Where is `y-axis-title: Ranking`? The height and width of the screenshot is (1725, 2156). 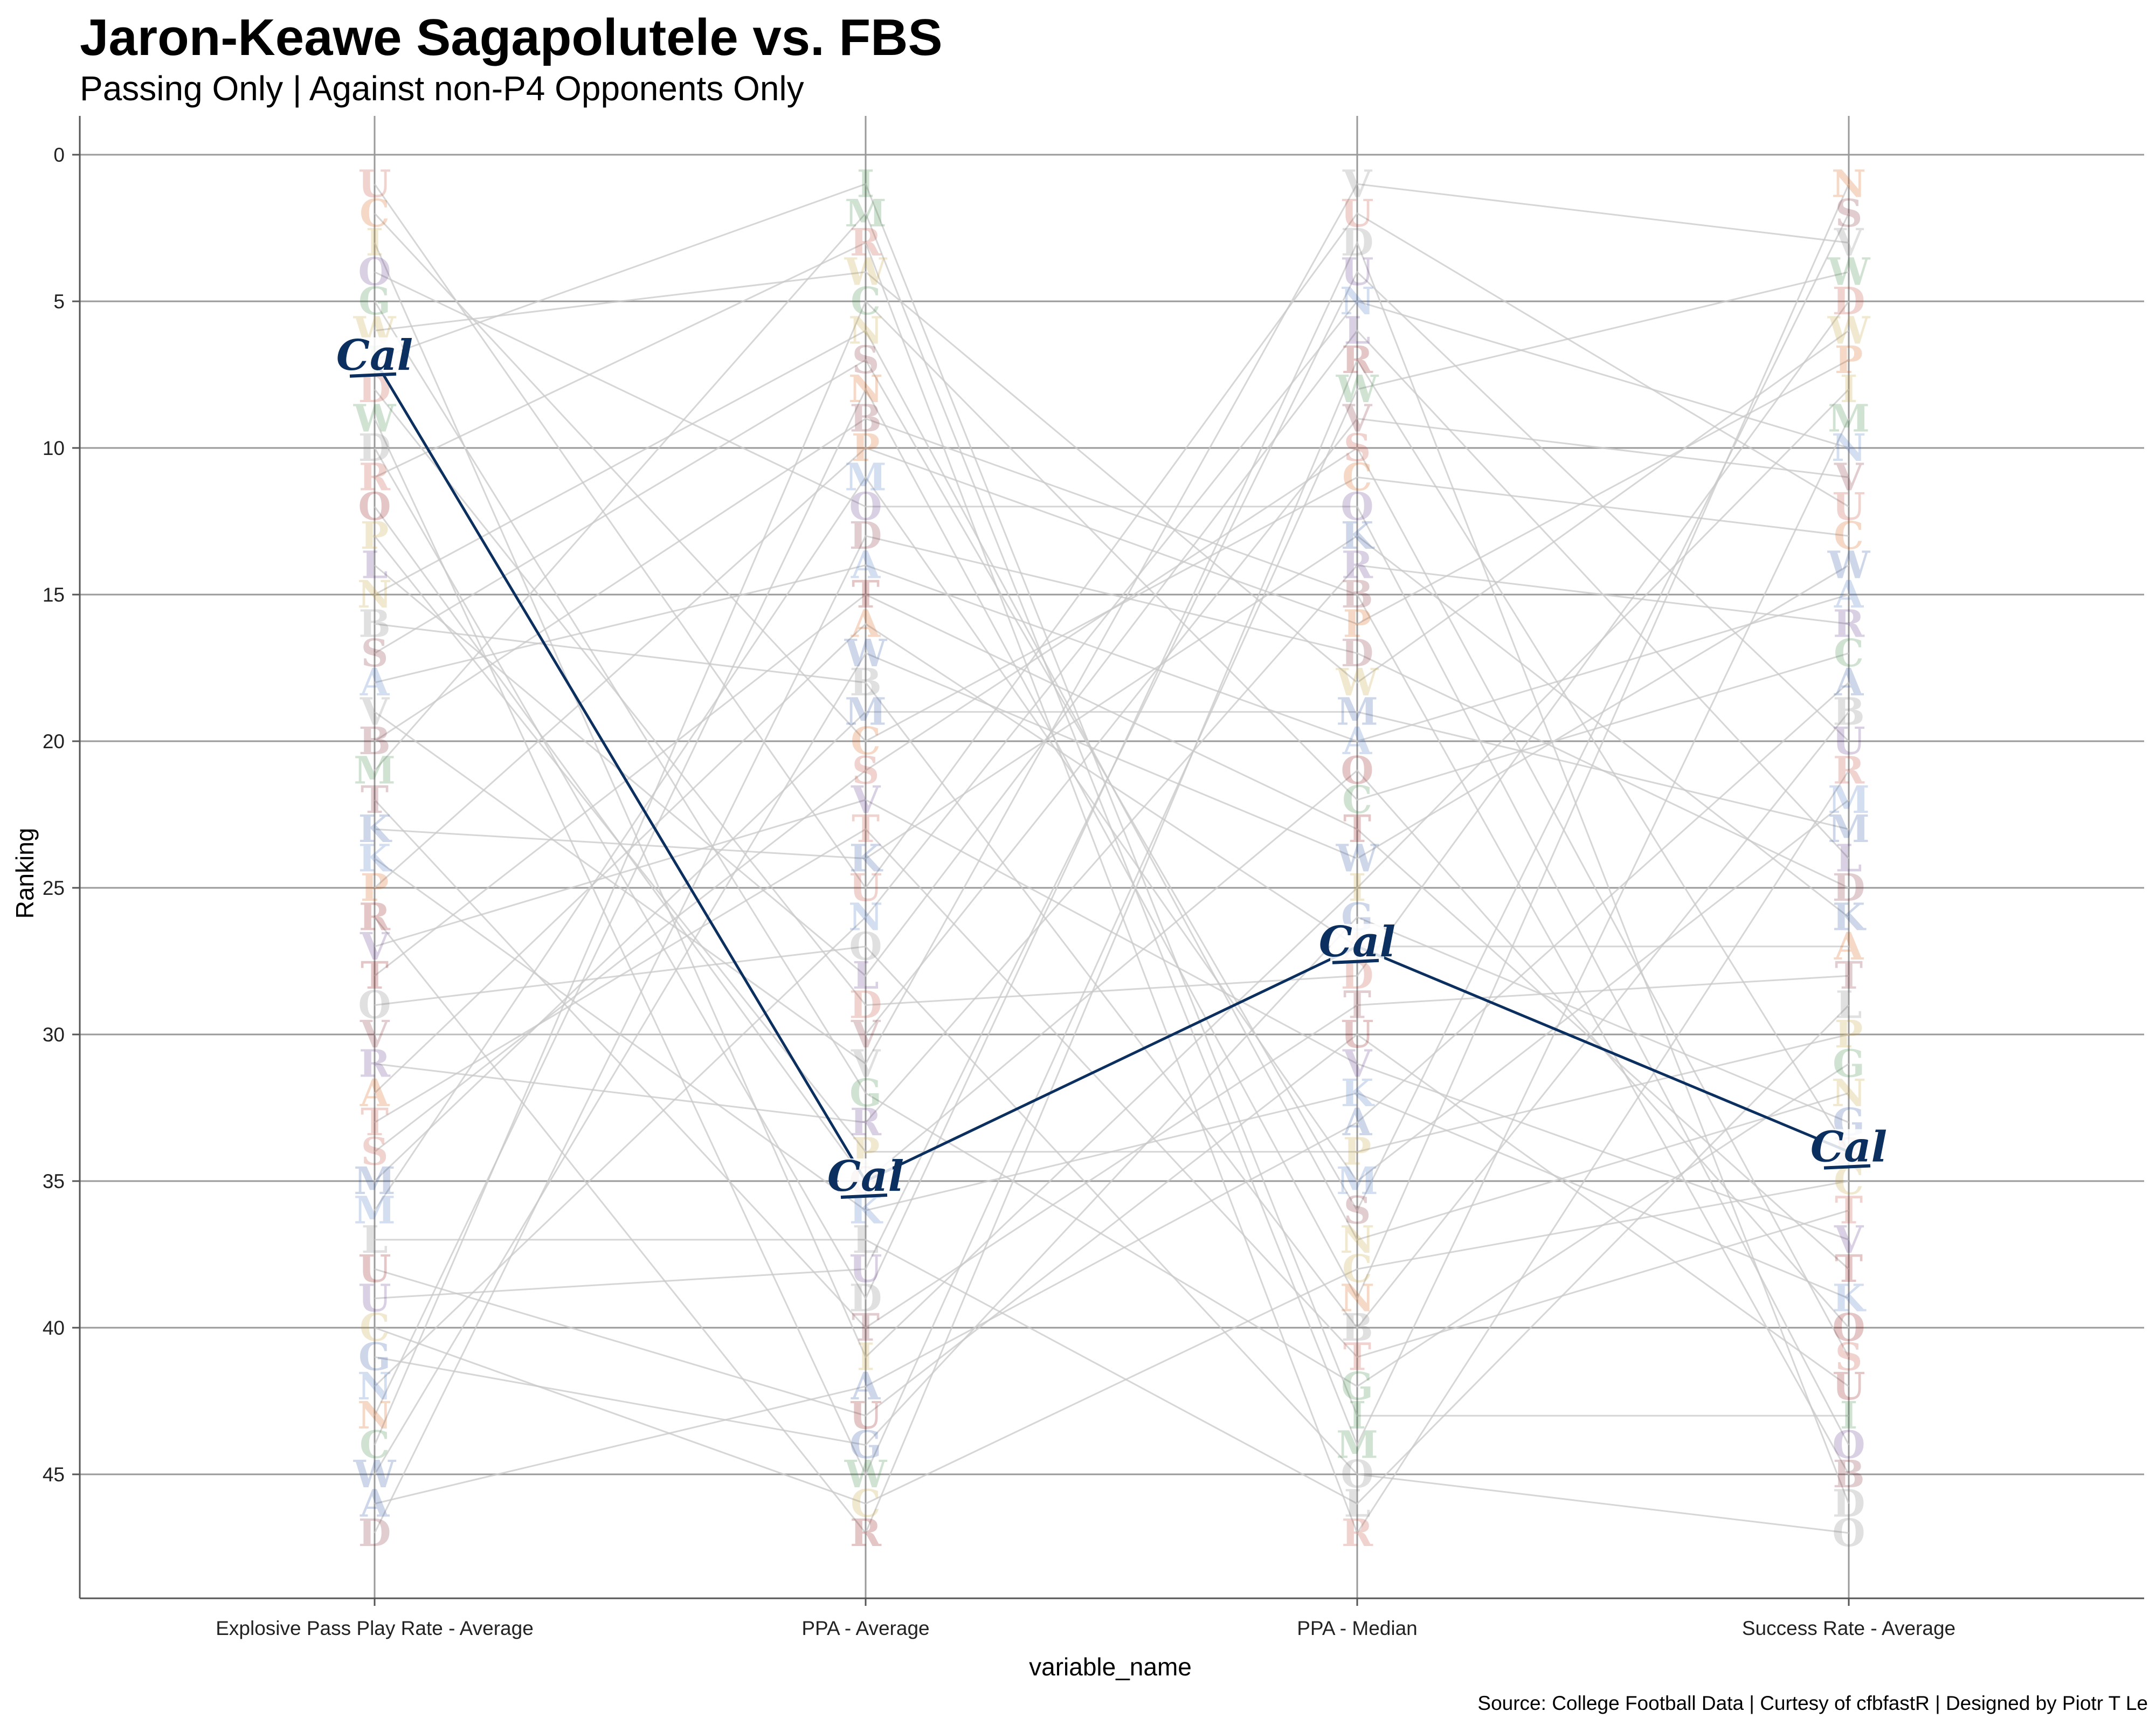
y-axis-title: Ranking is located at coordinates (25, 873).